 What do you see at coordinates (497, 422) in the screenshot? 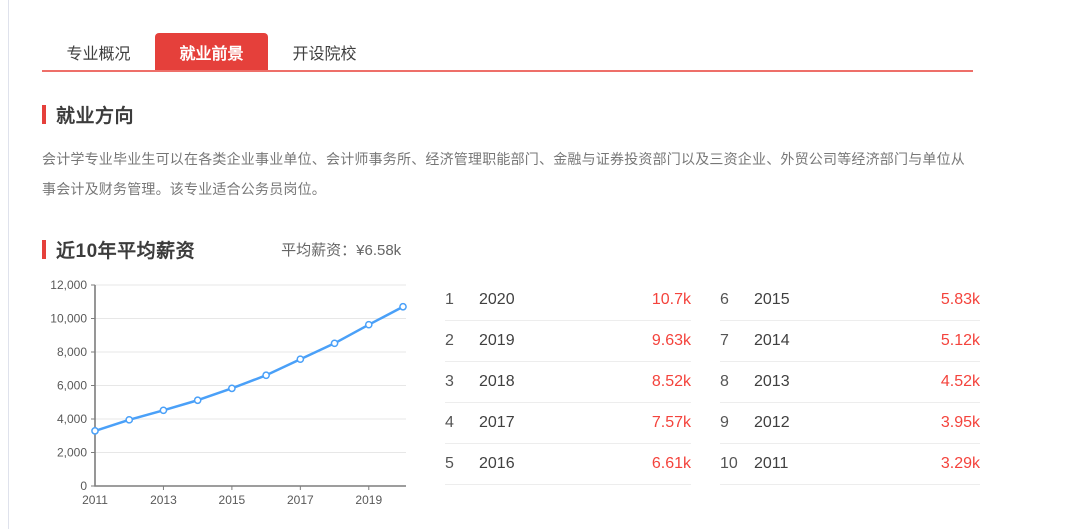
I see `year-cell: 2017` at bounding box center [497, 422].